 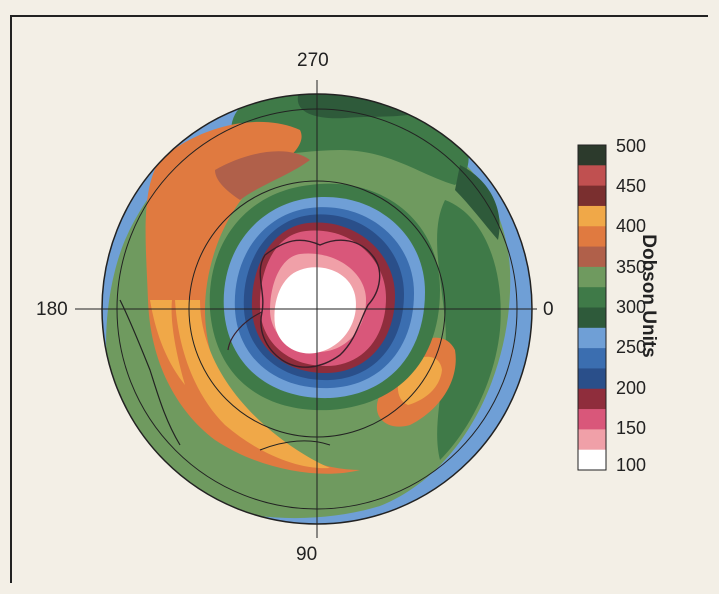 I want to click on antarctica-outline, so click(x=320, y=303).